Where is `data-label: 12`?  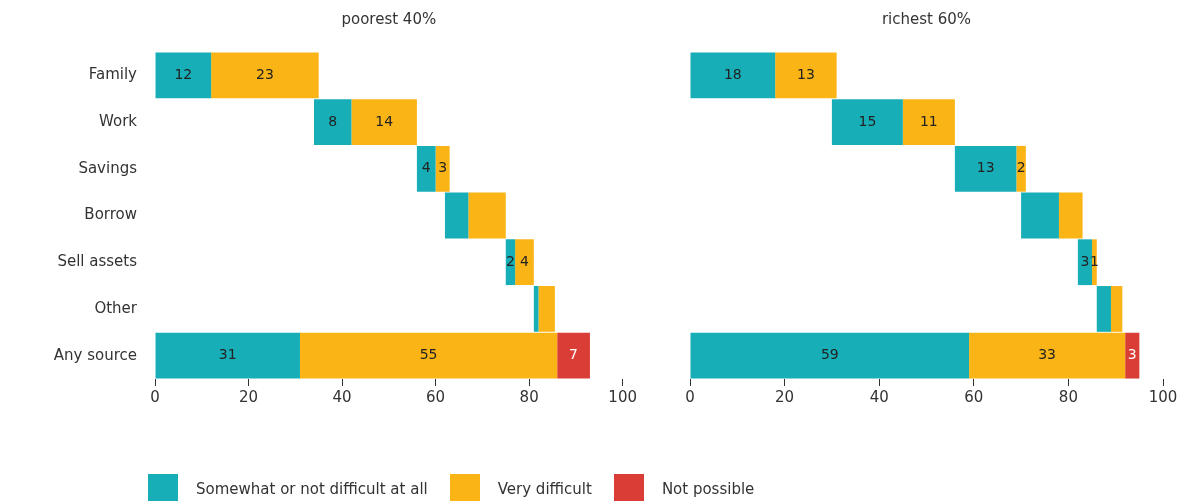
data-label: 12 is located at coordinates (183, 74).